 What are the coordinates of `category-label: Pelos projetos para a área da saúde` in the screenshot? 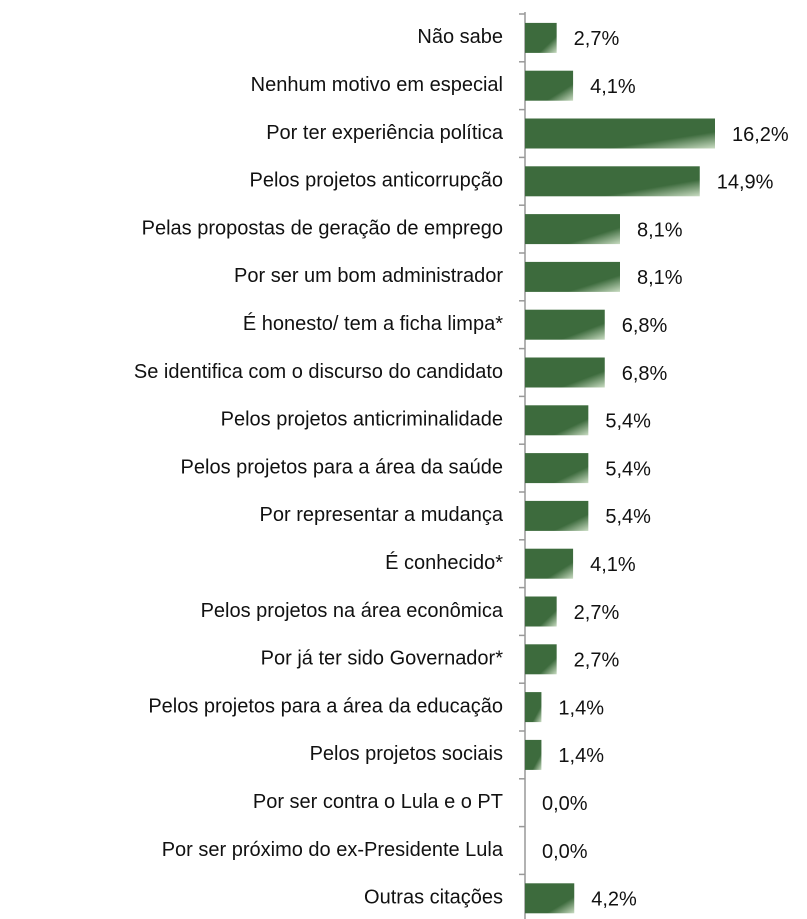 It's located at (342, 467).